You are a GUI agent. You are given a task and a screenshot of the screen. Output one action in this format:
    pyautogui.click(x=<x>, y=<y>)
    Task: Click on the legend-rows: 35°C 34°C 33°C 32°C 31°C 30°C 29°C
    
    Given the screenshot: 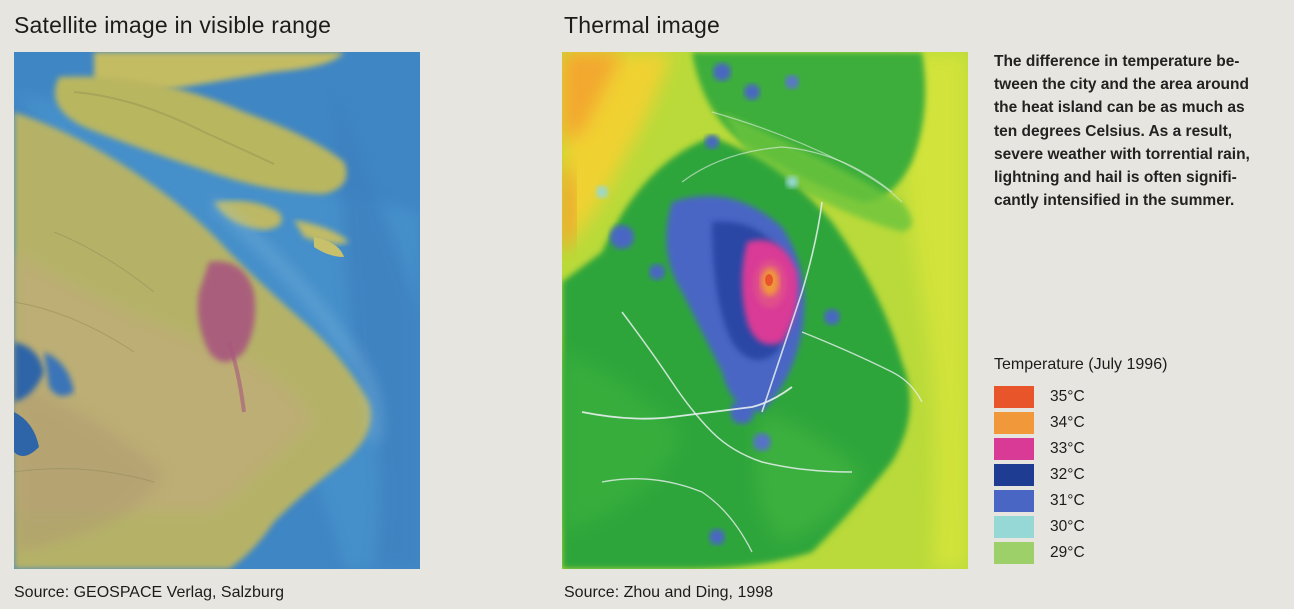 What is the action you would take?
    pyautogui.click(x=1139, y=475)
    